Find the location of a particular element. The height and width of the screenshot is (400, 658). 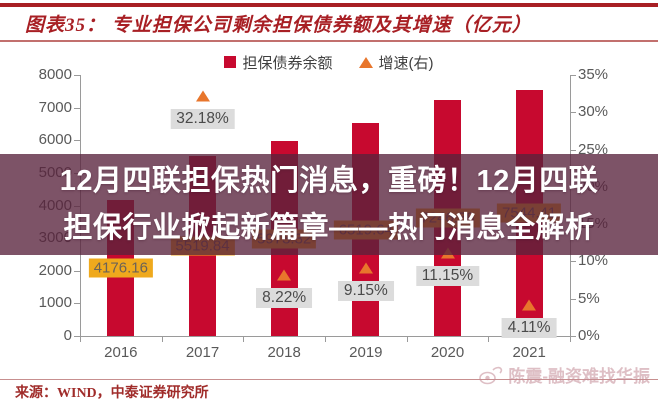

title-underline is located at coordinates (329, 41).